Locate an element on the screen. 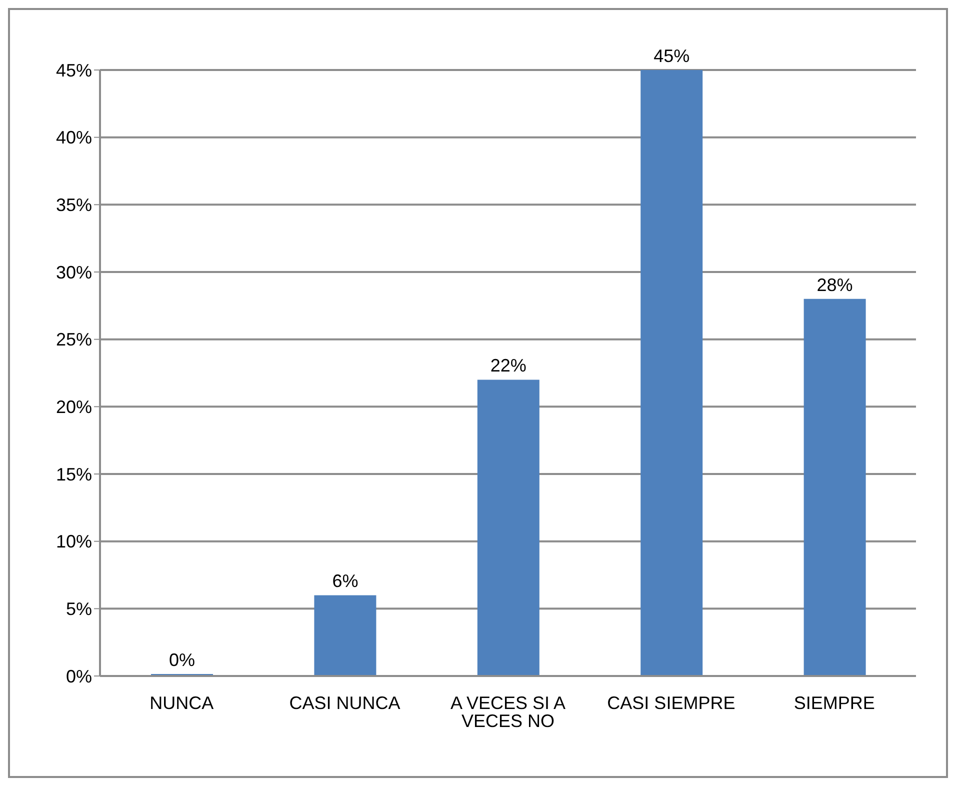 The height and width of the screenshot is (790, 955). data-label: 22% is located at coordinates (508, 366).